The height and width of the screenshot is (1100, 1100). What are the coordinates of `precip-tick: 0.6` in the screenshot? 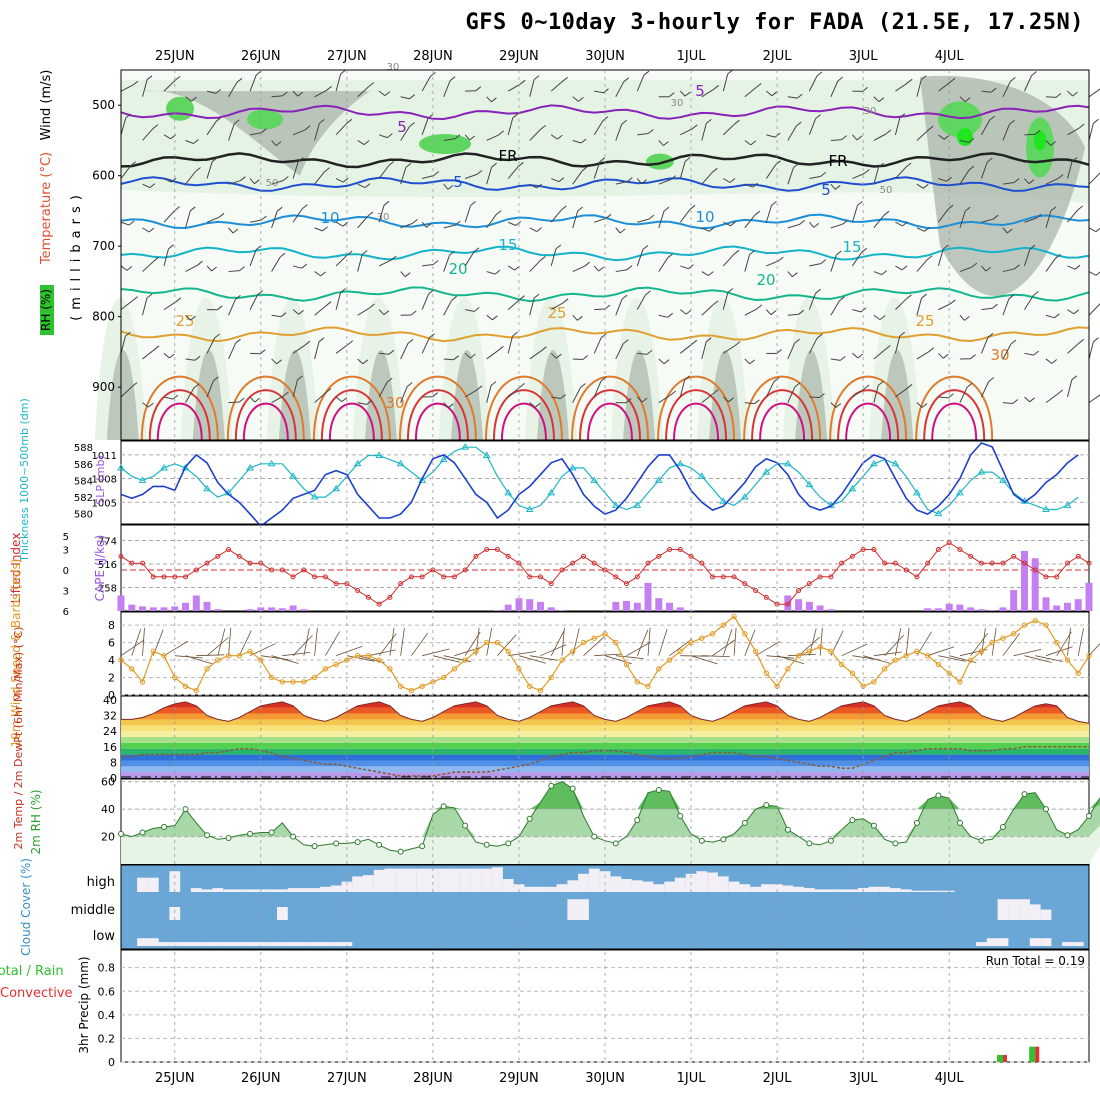 It's located at (107, 991).